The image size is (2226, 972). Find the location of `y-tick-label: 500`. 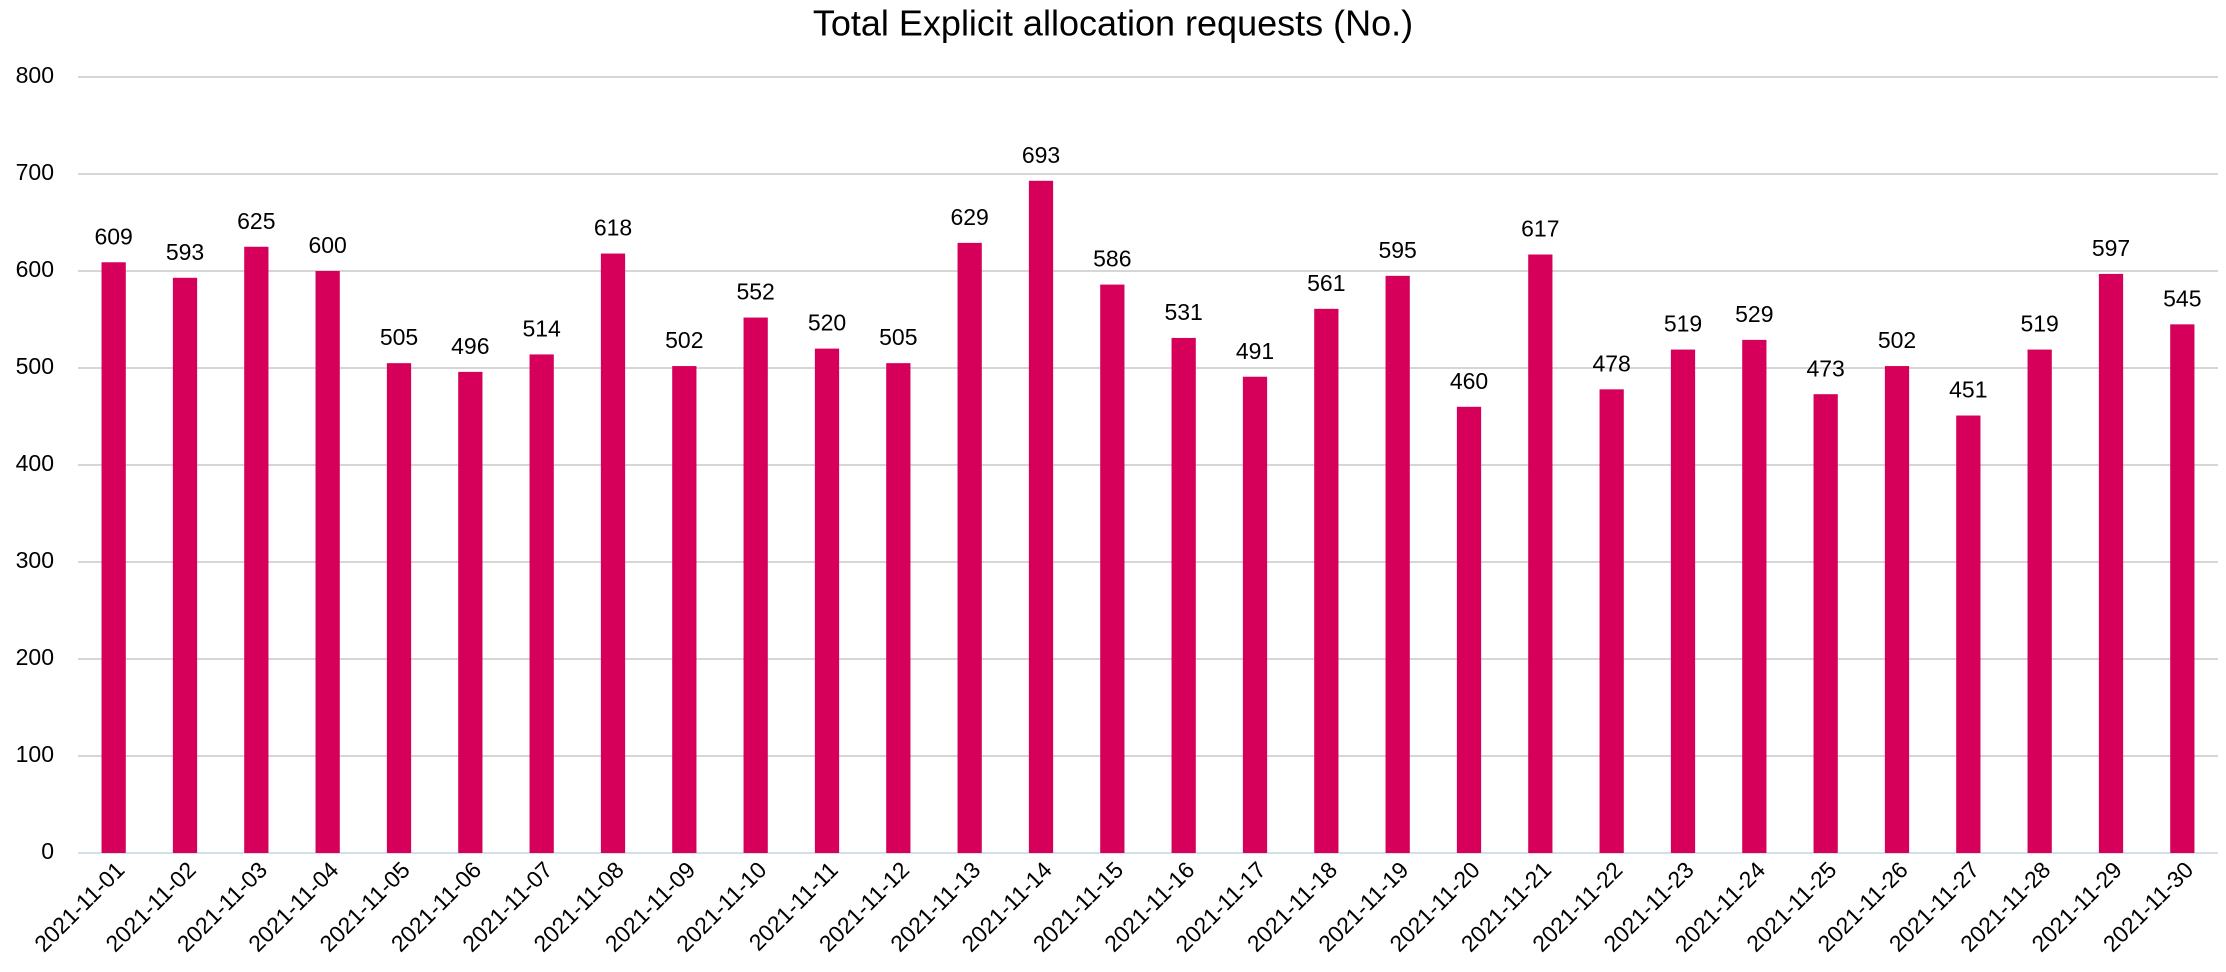

y-tick-label: 500 is located at coordinates (35, 366).